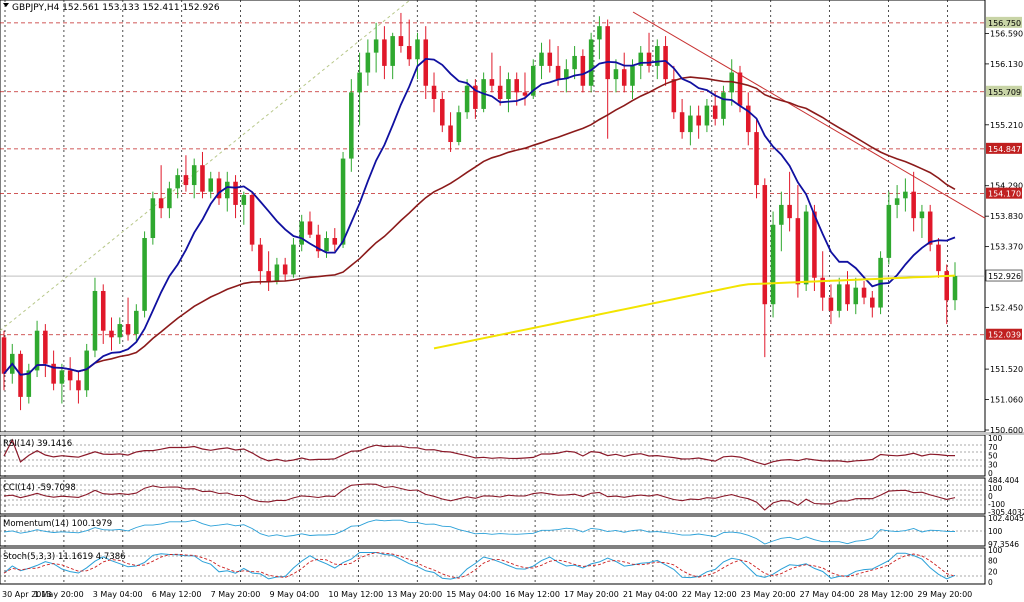 The width and height of the screenshot is (1024, 602). I want to click on time-tick-label: 15 May 04:00, so click(473, 594).